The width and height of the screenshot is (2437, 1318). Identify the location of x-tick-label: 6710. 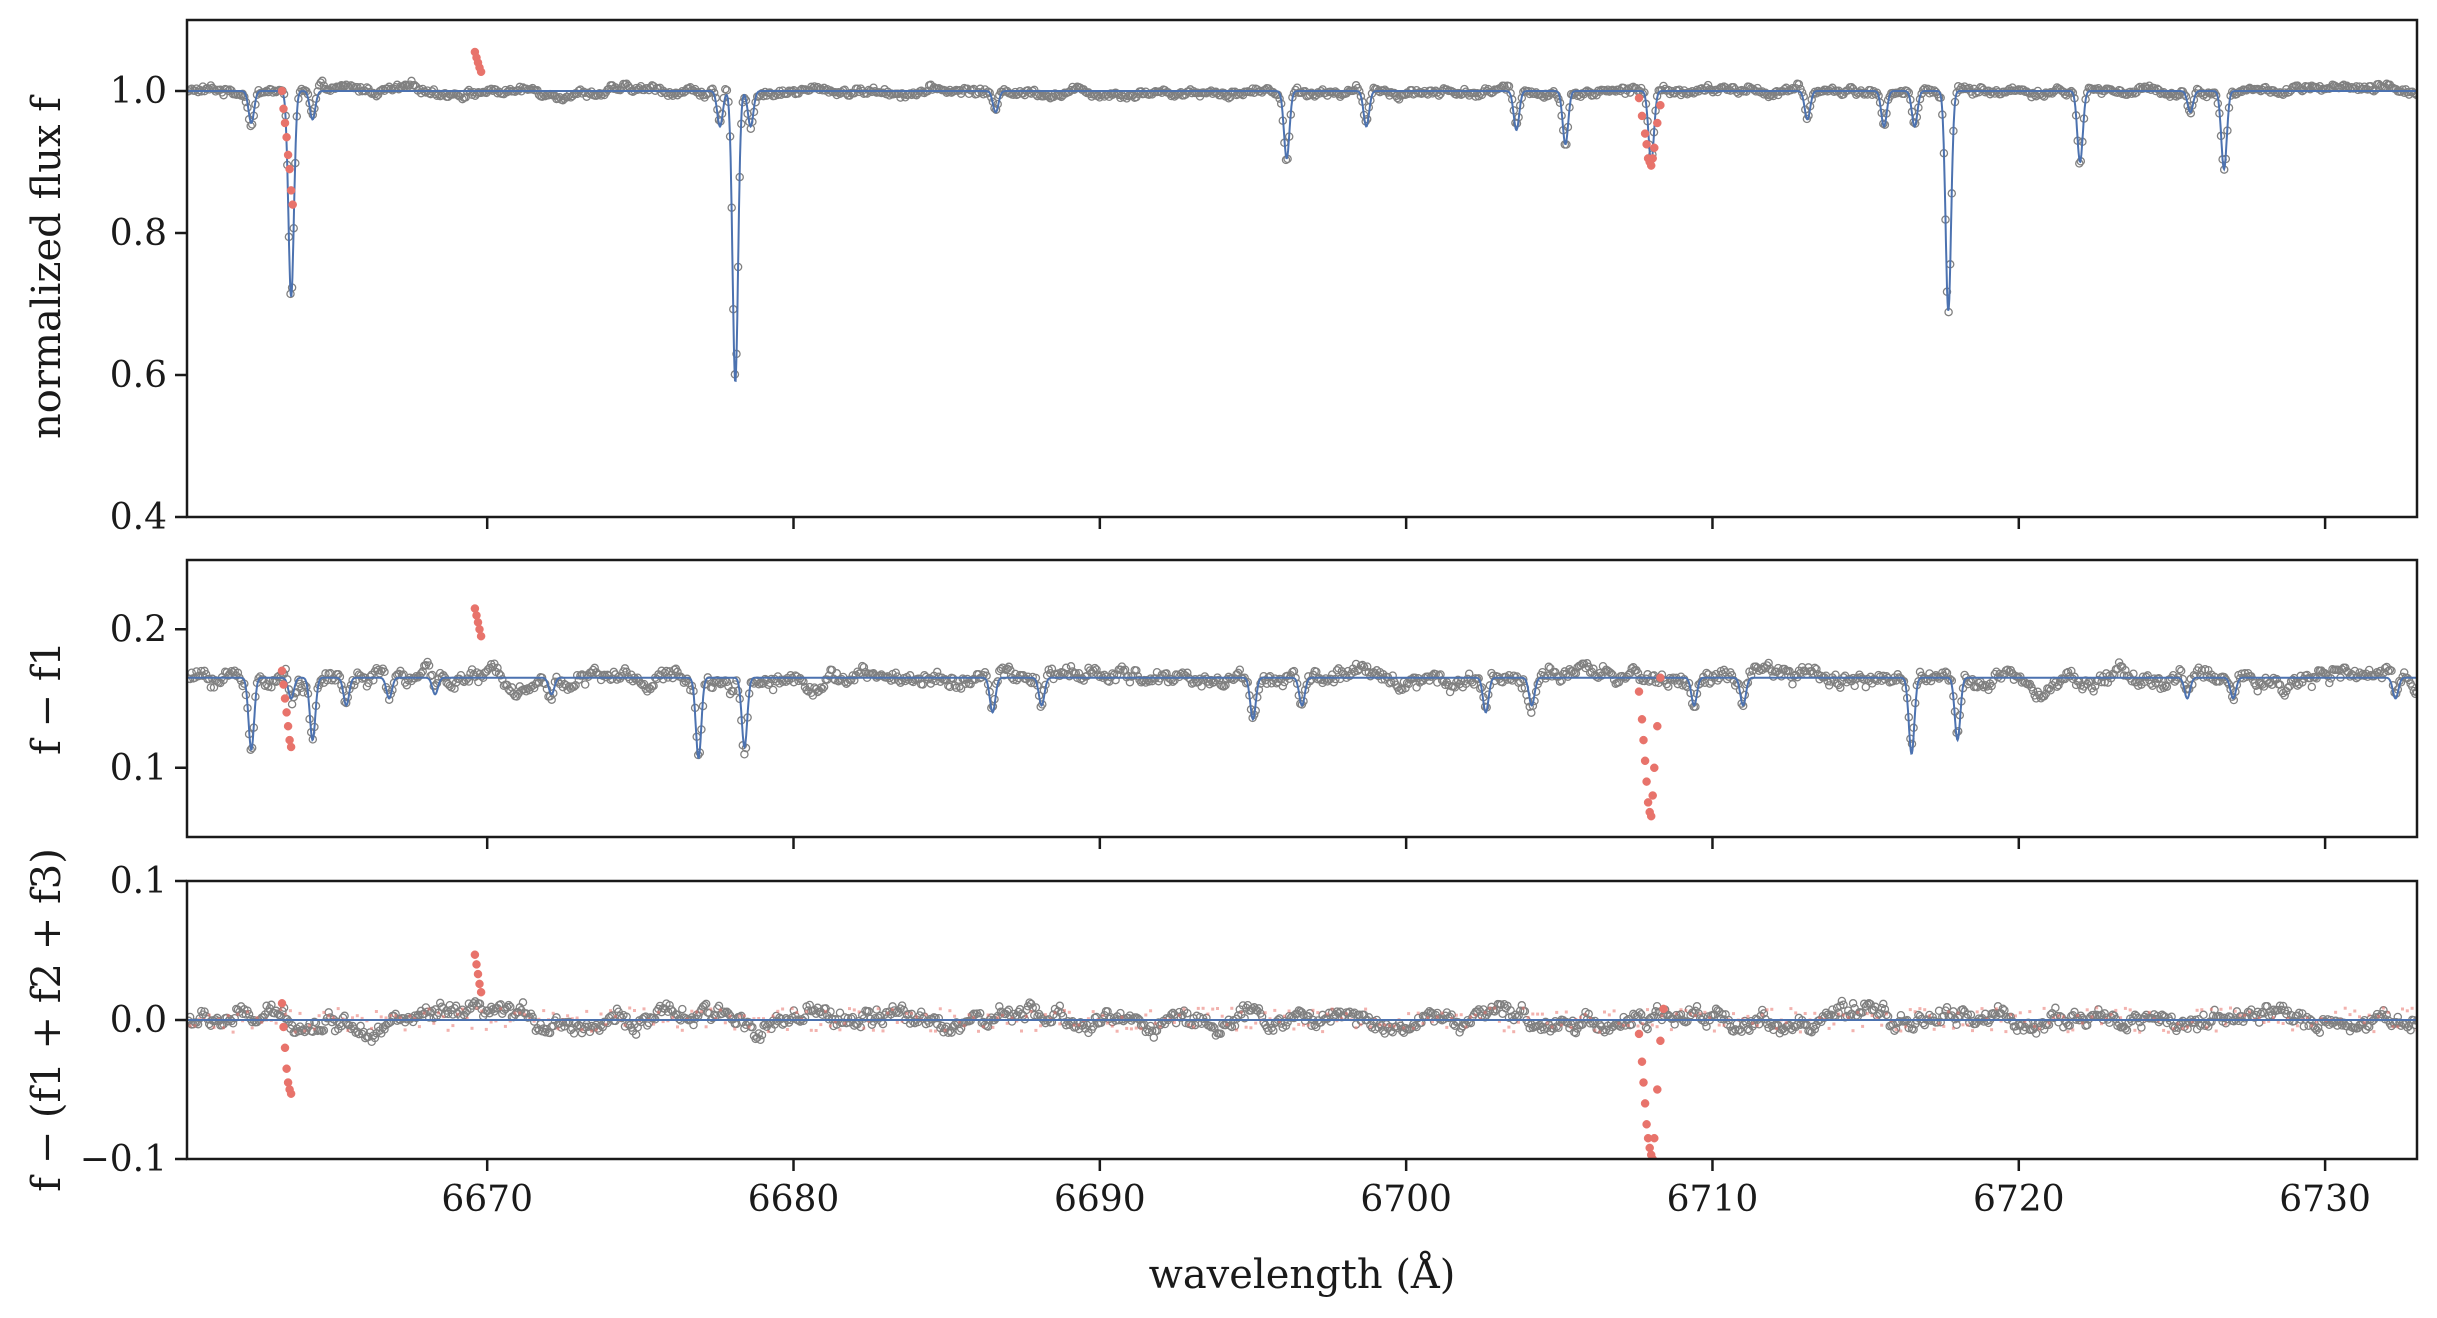
(1713, 1199).